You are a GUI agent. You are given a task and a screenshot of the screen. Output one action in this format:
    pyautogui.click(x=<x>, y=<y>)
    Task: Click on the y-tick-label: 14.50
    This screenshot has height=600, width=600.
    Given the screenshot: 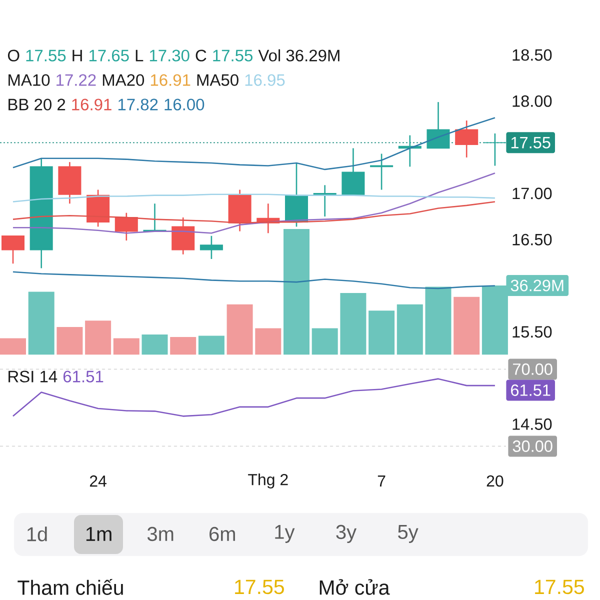 What is the action you would take?
    pyautogui.click(x=532, y=424)
    